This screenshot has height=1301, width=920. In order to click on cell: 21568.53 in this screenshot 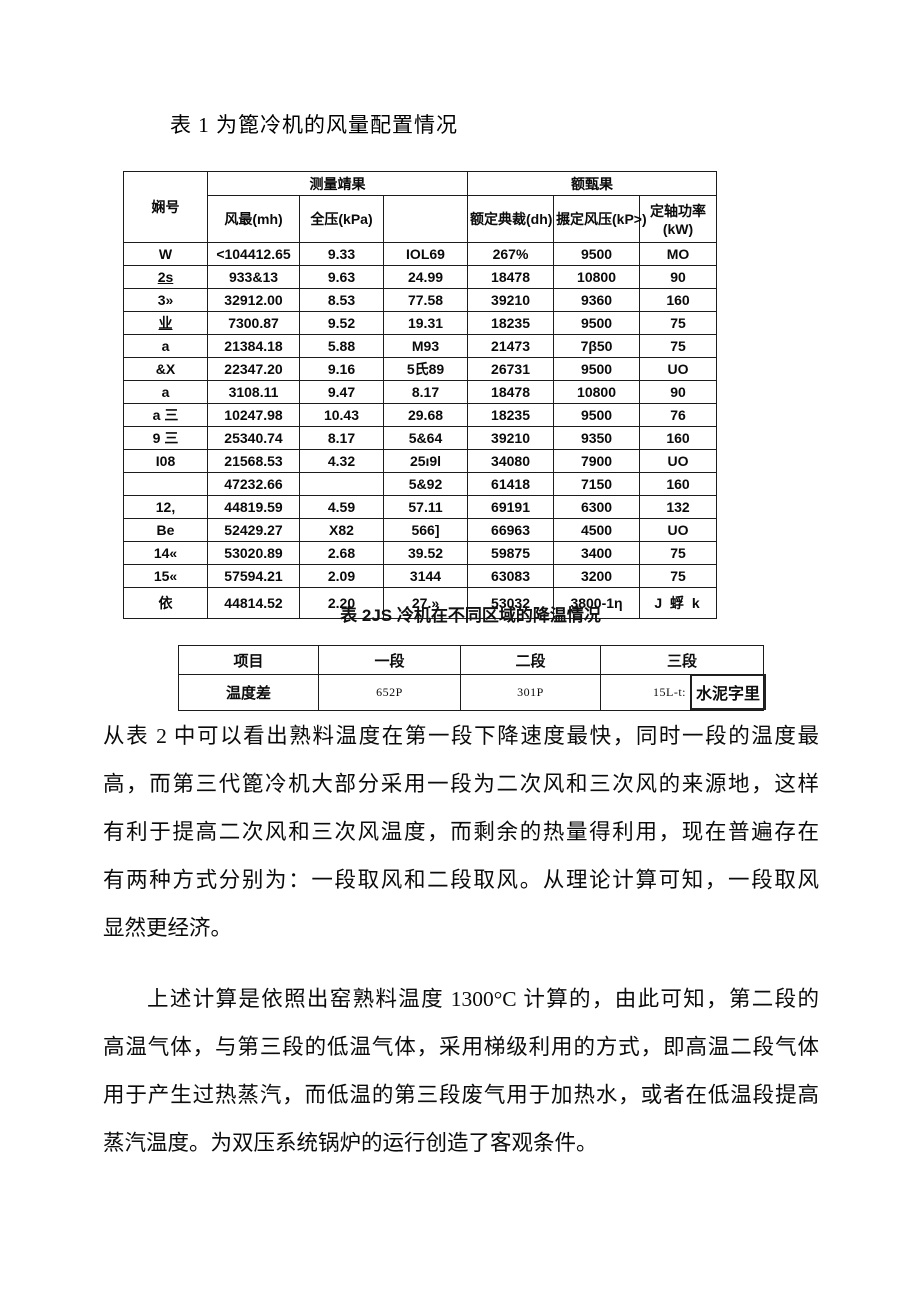, I will do `click(253, 461)`.